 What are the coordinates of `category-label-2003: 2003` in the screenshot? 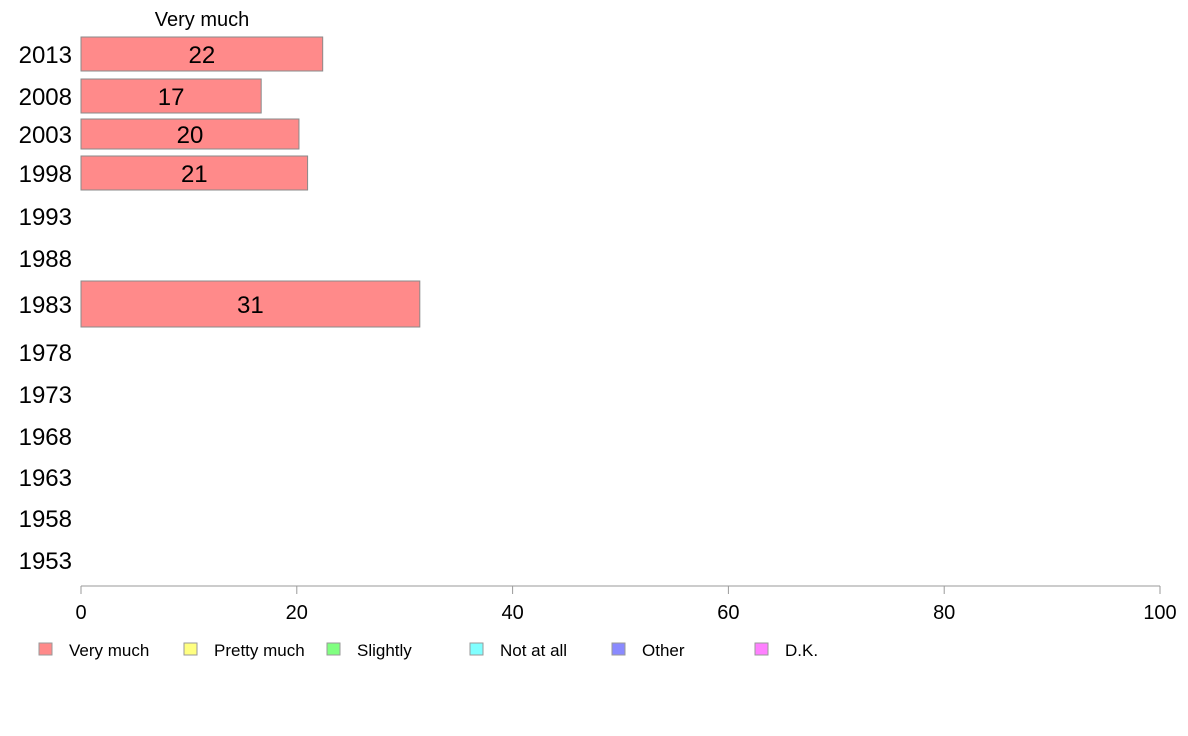 It's located at (45, 135).